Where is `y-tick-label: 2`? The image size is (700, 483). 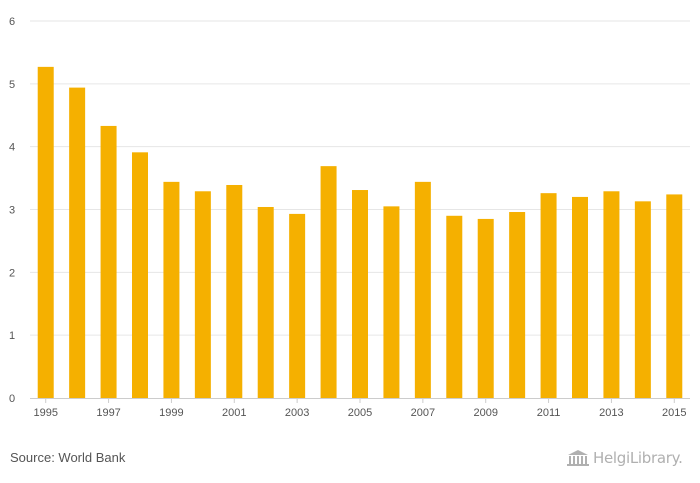 y-tick-label: 2 is located at coordinates (12, 273).